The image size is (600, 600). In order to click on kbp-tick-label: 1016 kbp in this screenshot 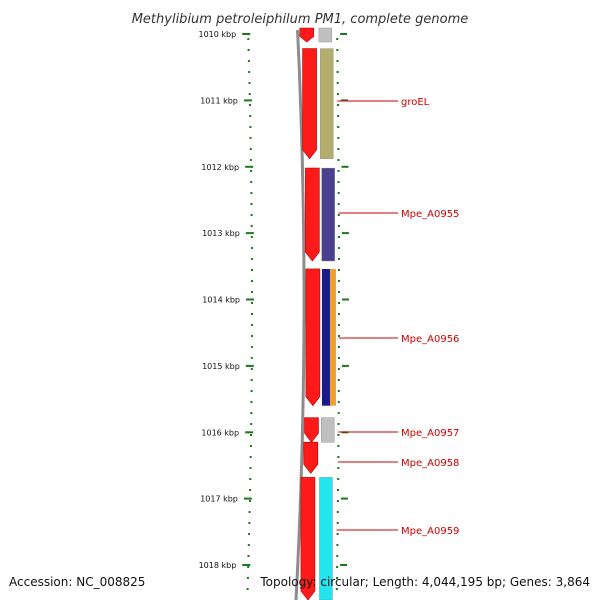, I will do `click(220, 432)`.